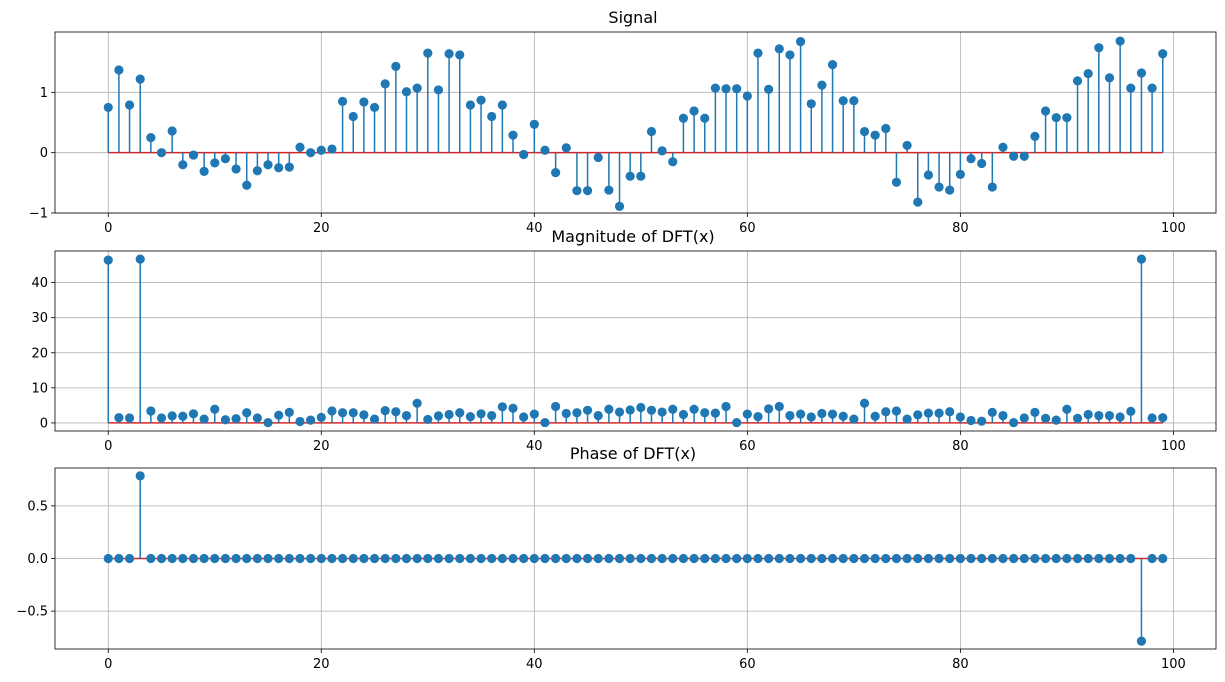  I want to click on magnitude-xtick-label: 20, so click(321, 446).